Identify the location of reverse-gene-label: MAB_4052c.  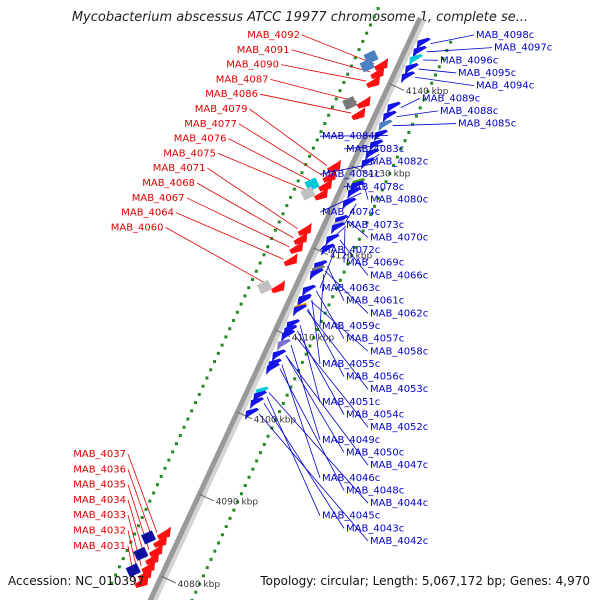
(399, 427).